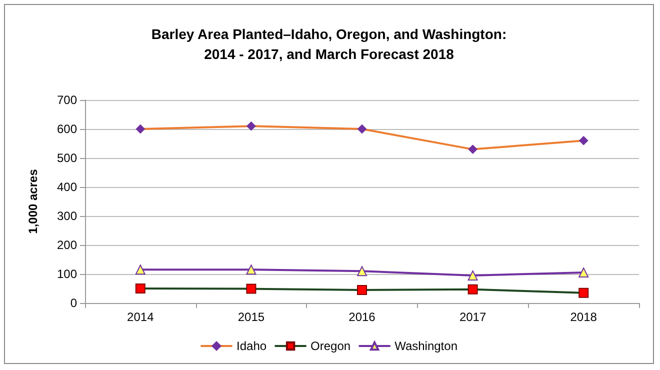 The width and height of the screenshot is (660, 370). I want to click on x-tick-label: 2015, so click(251, 317).